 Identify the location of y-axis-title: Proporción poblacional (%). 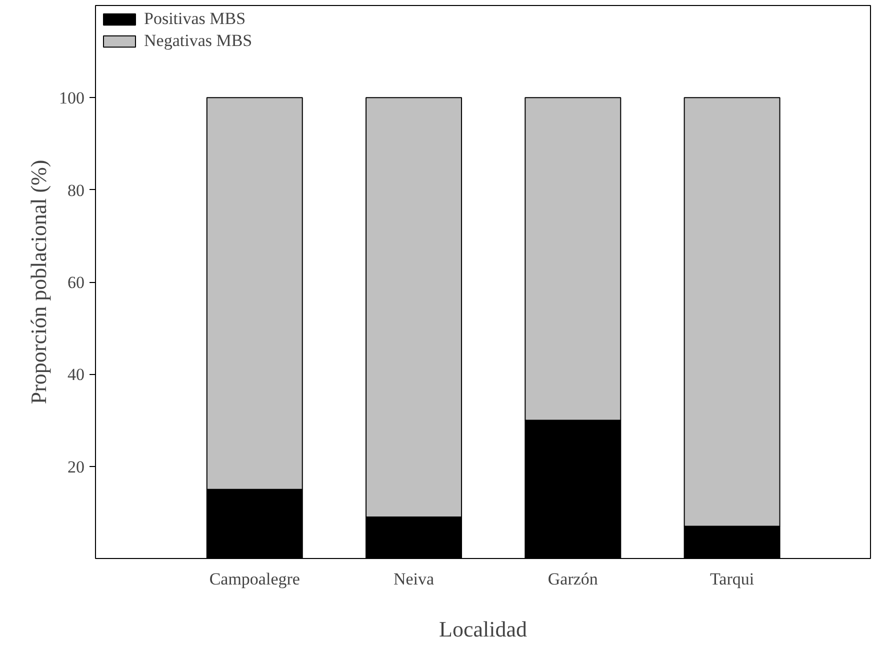
(38, 282).